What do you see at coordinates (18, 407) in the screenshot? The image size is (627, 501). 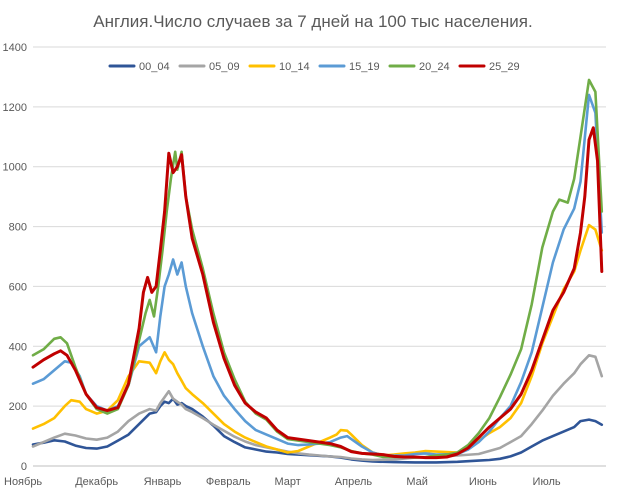 I see `y-tick-label: 200` at bounding box center [18, 407].